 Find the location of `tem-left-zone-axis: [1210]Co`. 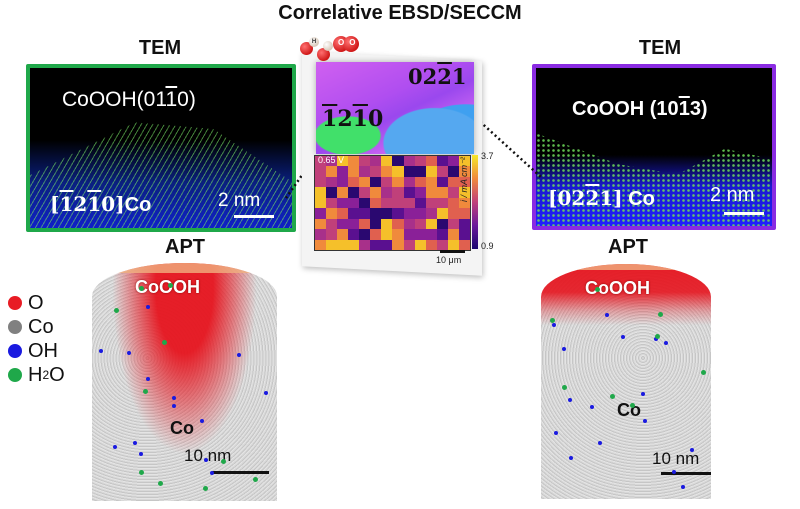

tem-left-zone-axis: [1210]Co is located at coordinates (101, 204).